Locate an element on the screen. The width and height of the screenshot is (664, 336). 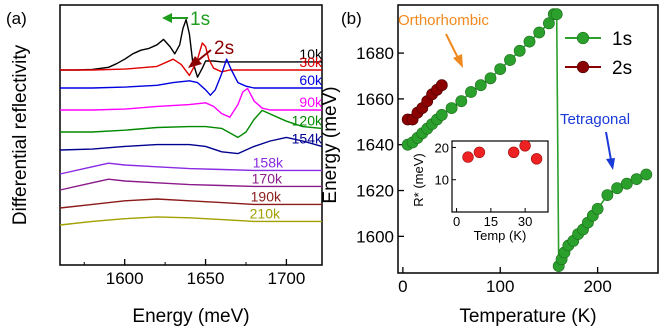
panel-b-y-tick-label-1640: 1640 is located at coordinates (375, 145).